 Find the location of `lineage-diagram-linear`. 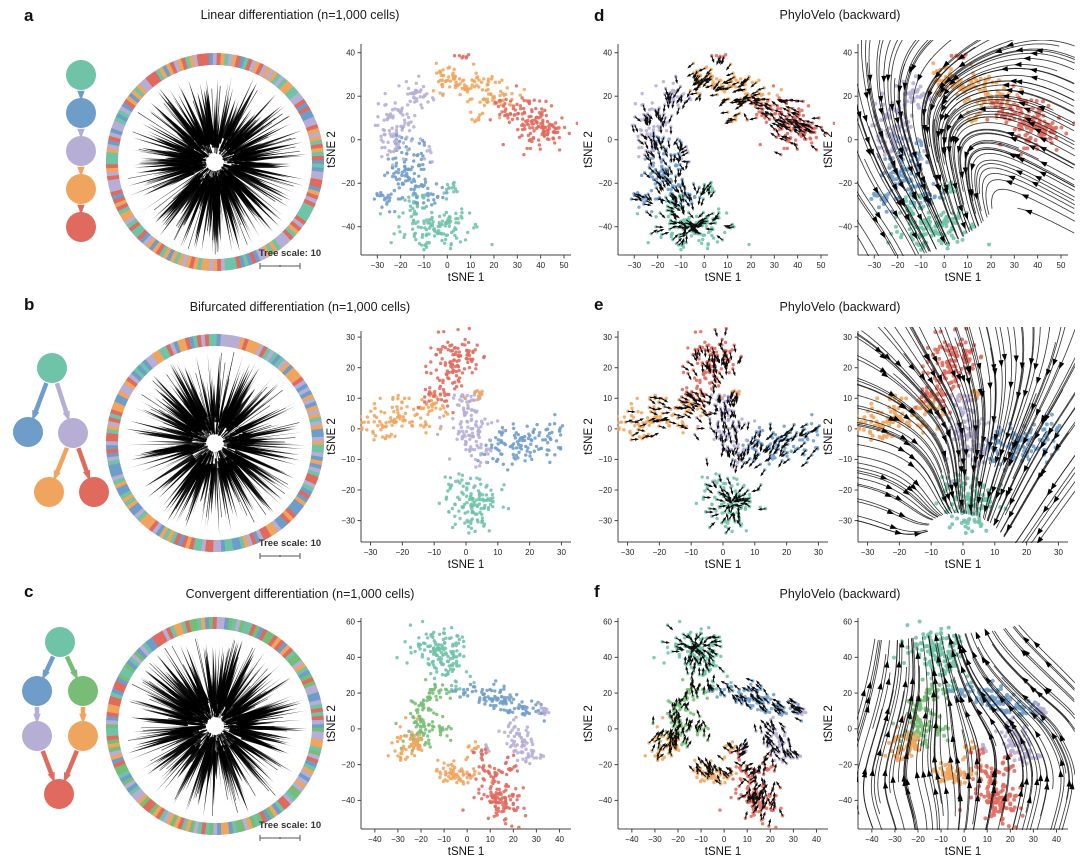

lineage-diagram-linear is located at coordinates (81, 151).